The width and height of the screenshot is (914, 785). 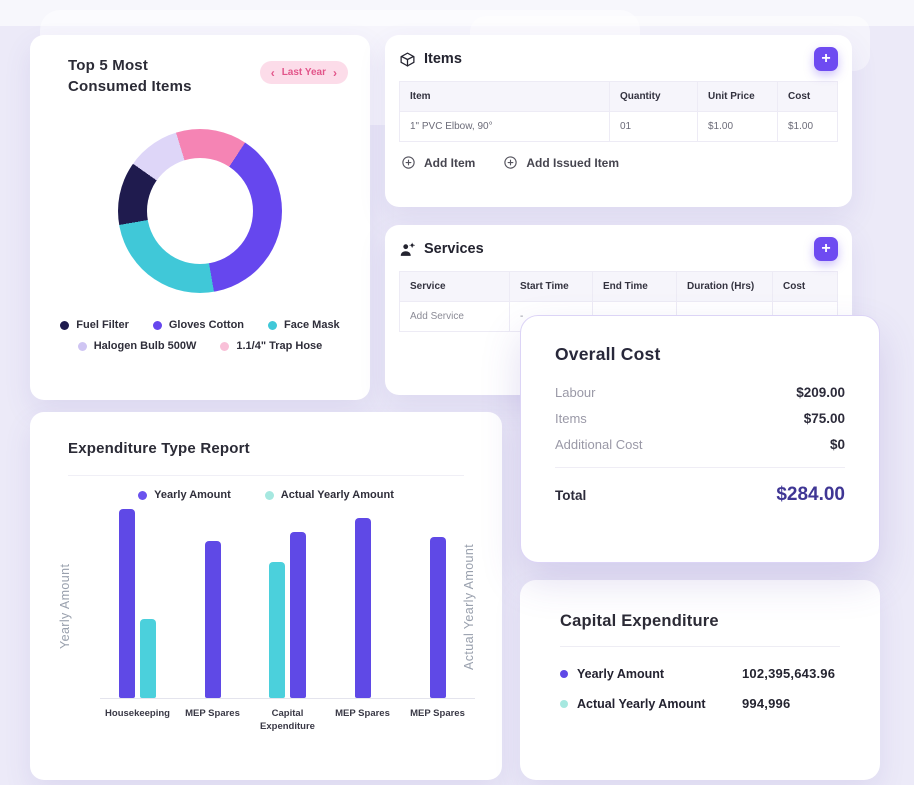 I want to click on period-label: Last Year, so click(x=303, y=72).